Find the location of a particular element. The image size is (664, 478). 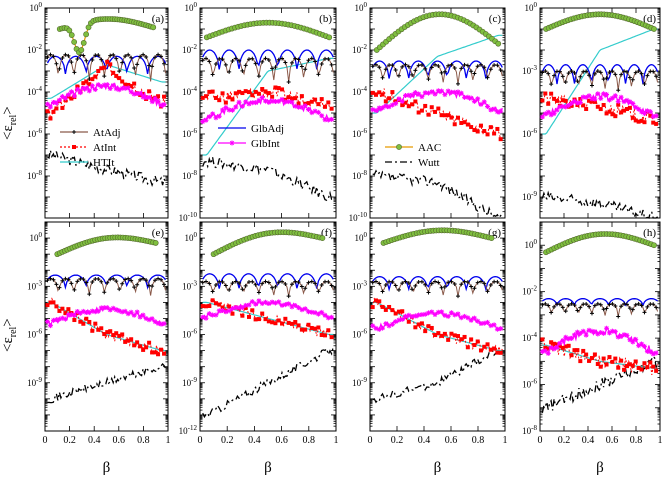

series-glbadj is located at coordinates (600, 302).